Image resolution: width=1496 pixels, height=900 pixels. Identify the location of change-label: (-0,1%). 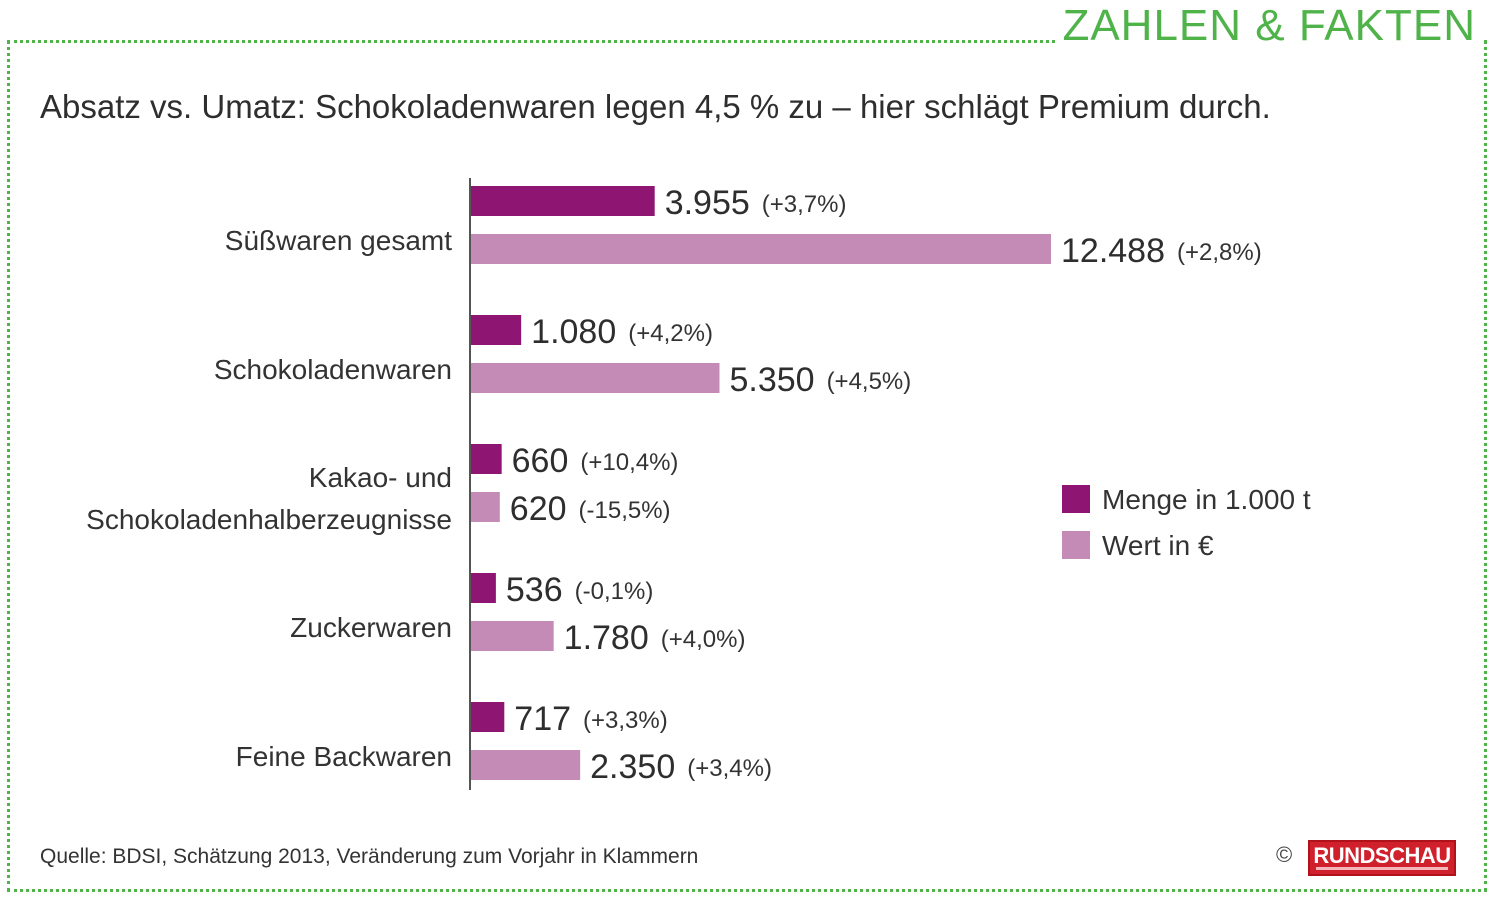
(614, 591).